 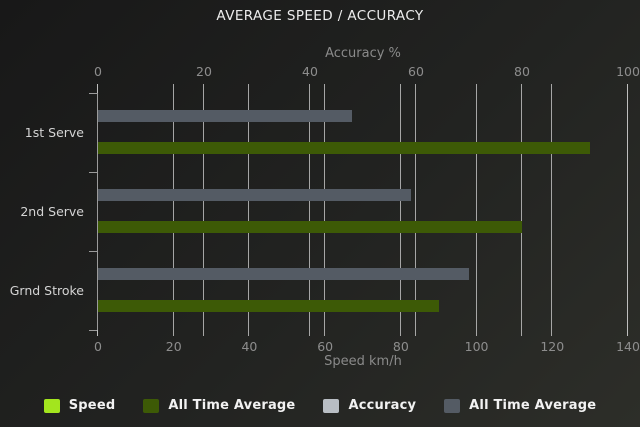 I want to click on top-axis-title: Accuracy %, so click(x=363, y=53).